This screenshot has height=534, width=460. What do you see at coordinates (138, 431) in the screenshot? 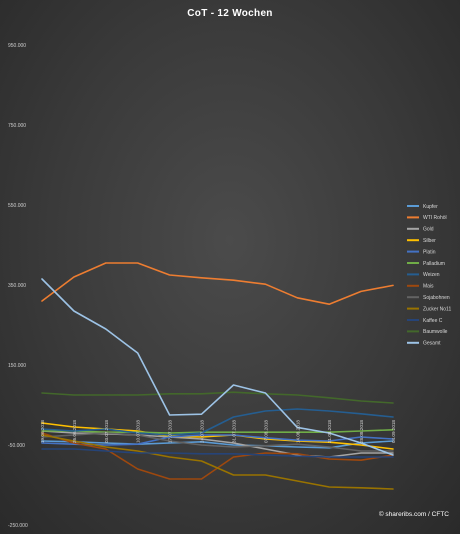
I see `x-tick-label: 10.07.2018` at bounding box center [138, 431].